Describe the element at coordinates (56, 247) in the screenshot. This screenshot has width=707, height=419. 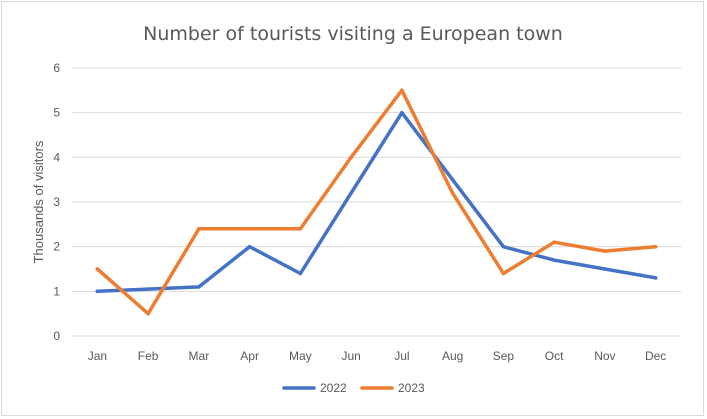
I see `y-tick-label: 2` at that location.